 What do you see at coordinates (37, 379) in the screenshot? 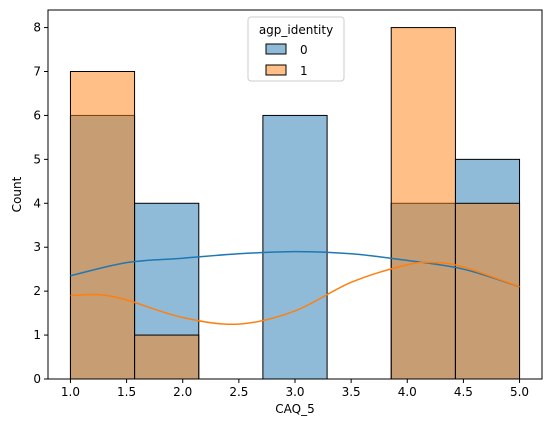
I see `y-tick-label: 0` at bounding box center [37, 379].